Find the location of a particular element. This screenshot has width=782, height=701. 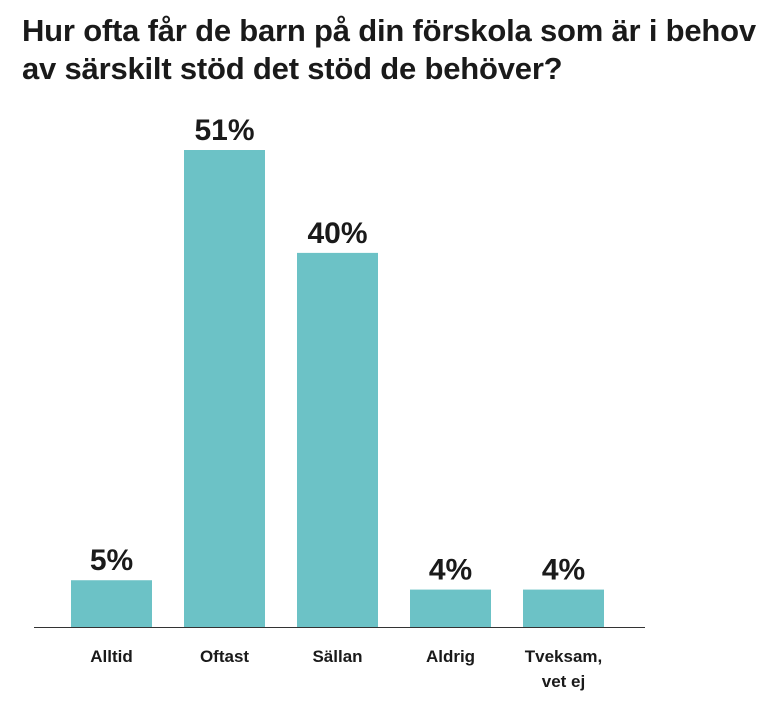

category-label-line: Sällan is located at coordinates (337, 656).